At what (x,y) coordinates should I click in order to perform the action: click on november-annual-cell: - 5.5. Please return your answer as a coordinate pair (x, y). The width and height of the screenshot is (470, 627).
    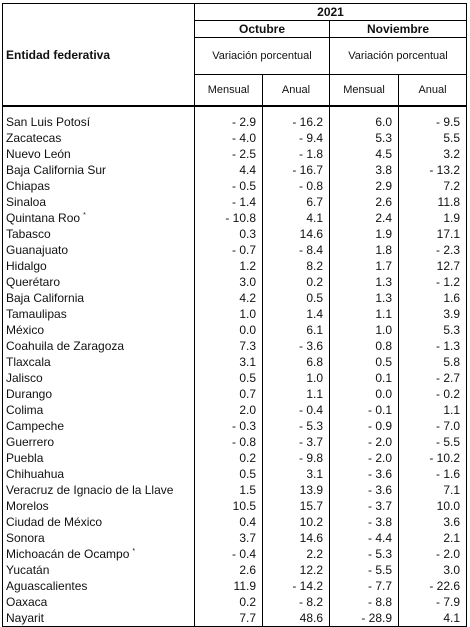
    Looking at the image, I should click on (432, 442).